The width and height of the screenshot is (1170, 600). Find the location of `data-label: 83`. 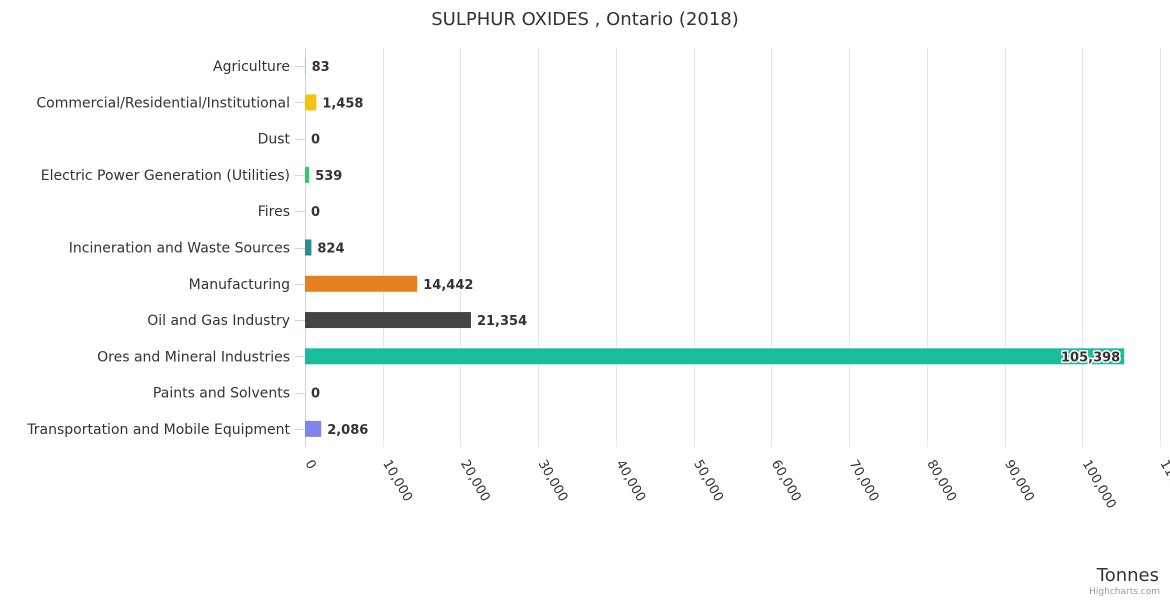

data-label: 83 is located at coordinates (321, 67).